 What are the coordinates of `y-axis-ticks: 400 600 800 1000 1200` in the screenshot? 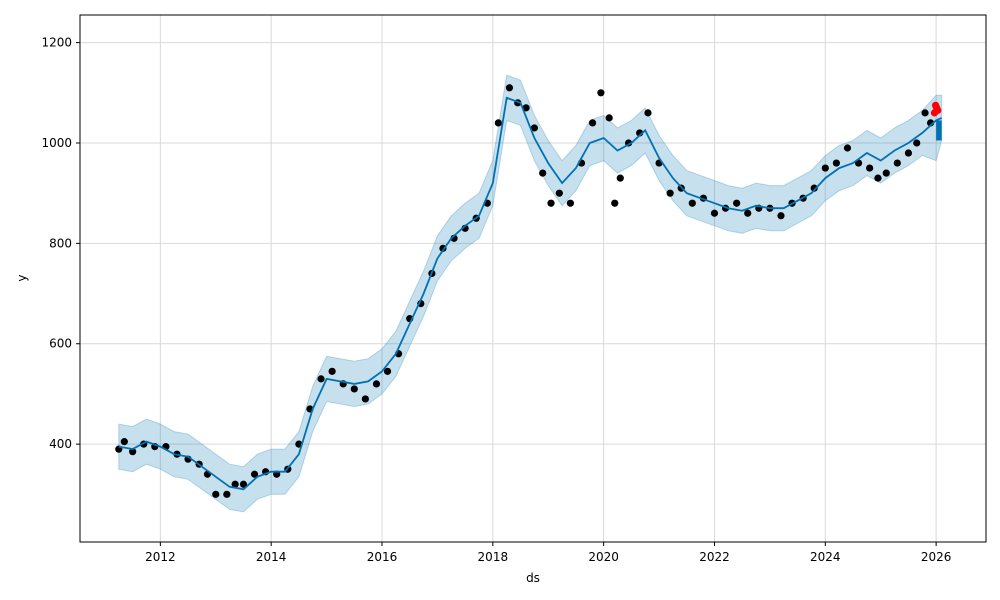 It's located at (60, 243).